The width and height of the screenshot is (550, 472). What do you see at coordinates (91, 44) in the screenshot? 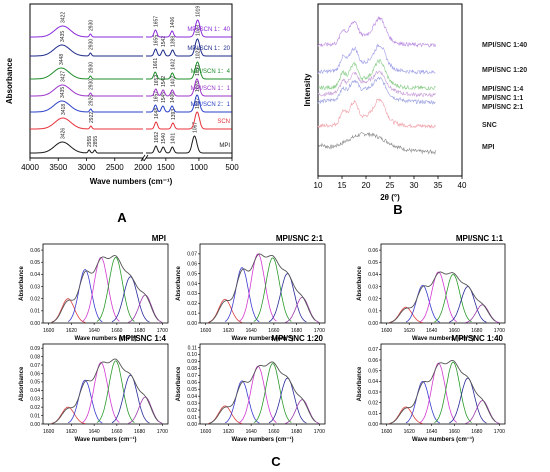
I see `peak-label-mpi-scn-1-20-2930: 2930` at bounding box center [91, 44].